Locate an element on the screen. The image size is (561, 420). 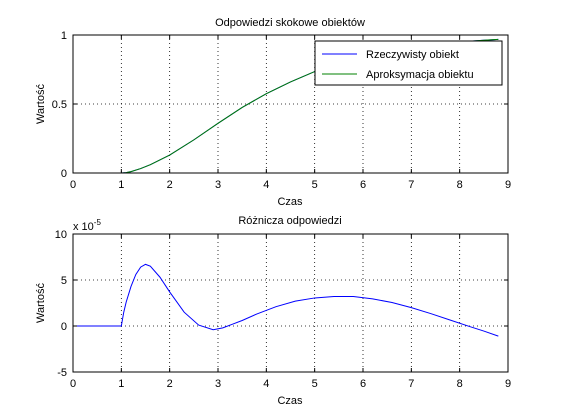
step-response-xtick-label: 8 is located at coordinates (460, 185).